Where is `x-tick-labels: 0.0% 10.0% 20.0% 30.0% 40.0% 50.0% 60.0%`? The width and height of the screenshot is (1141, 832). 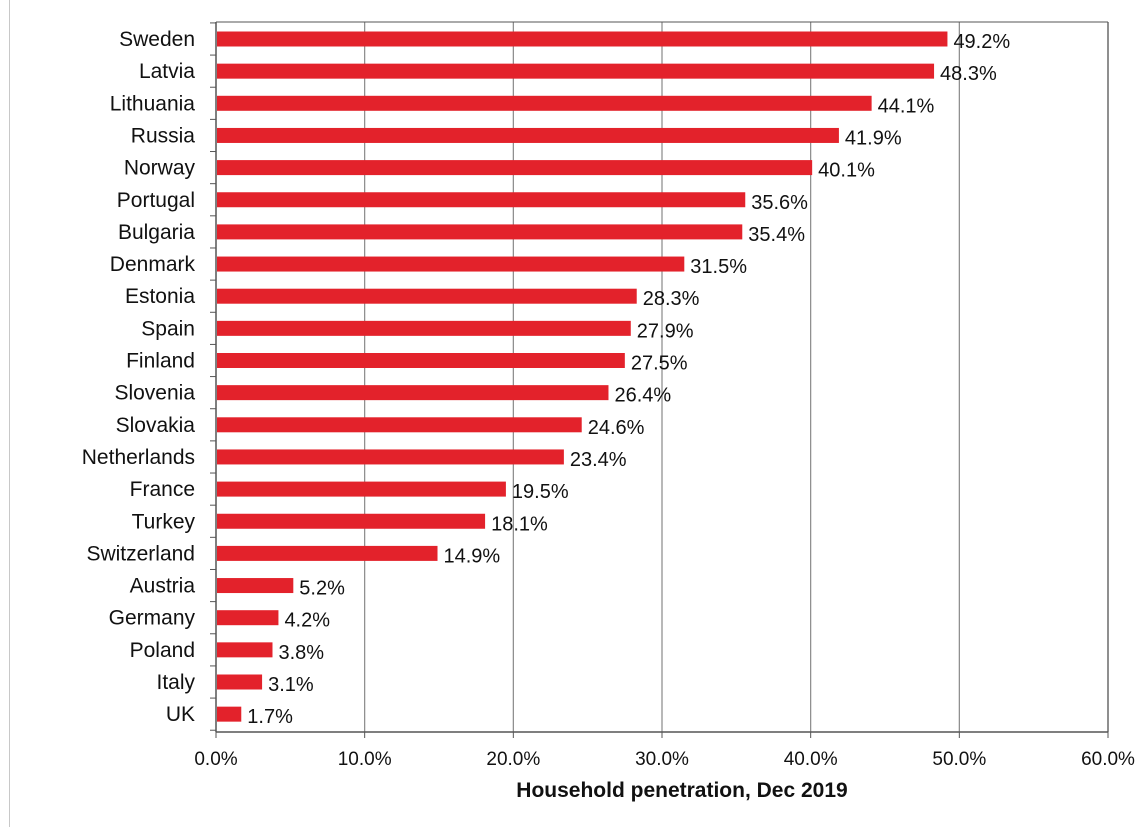 x-tick-labels: 0.0% 10.0% 20.0% 30.0% 40.0% 50.0% 60.0% is located at coordinates (664, 759).